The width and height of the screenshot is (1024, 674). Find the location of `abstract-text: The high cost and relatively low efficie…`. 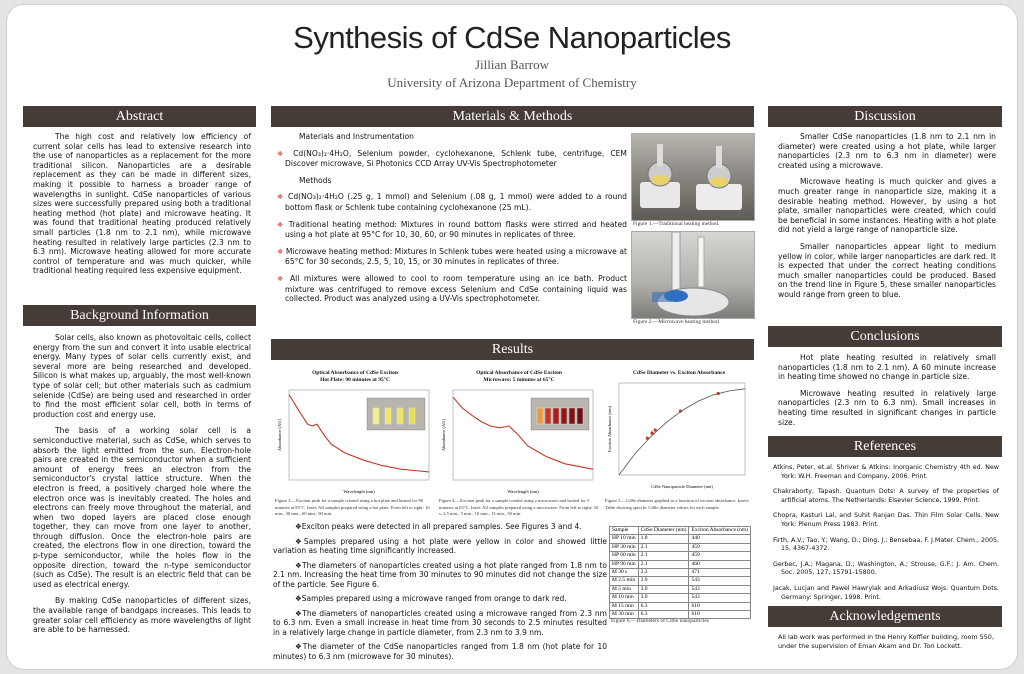

abstract-text: The high cost and relatively low efficie… is located at coordinates (142, 204).